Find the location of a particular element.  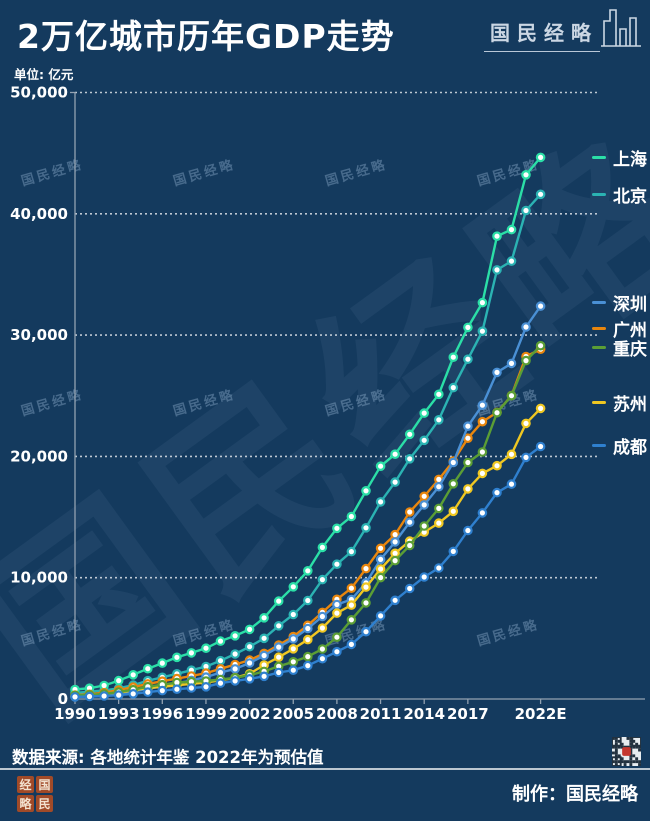

brand-seal-logo: 经 国 略 民 is located at coordinates (35, 794).